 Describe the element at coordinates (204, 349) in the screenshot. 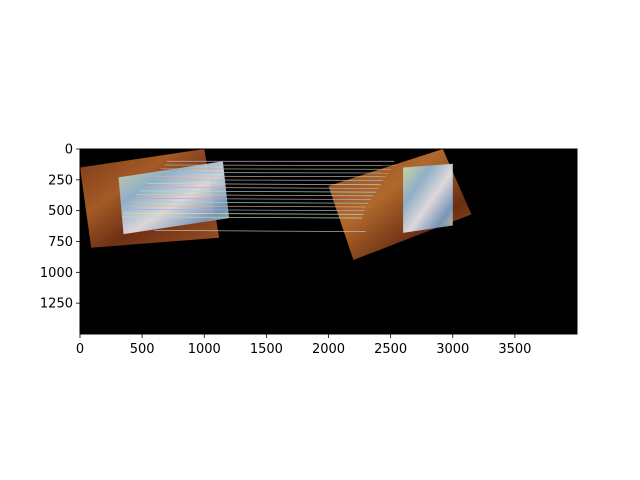

I see `x-tick-label: 1000` at that location.